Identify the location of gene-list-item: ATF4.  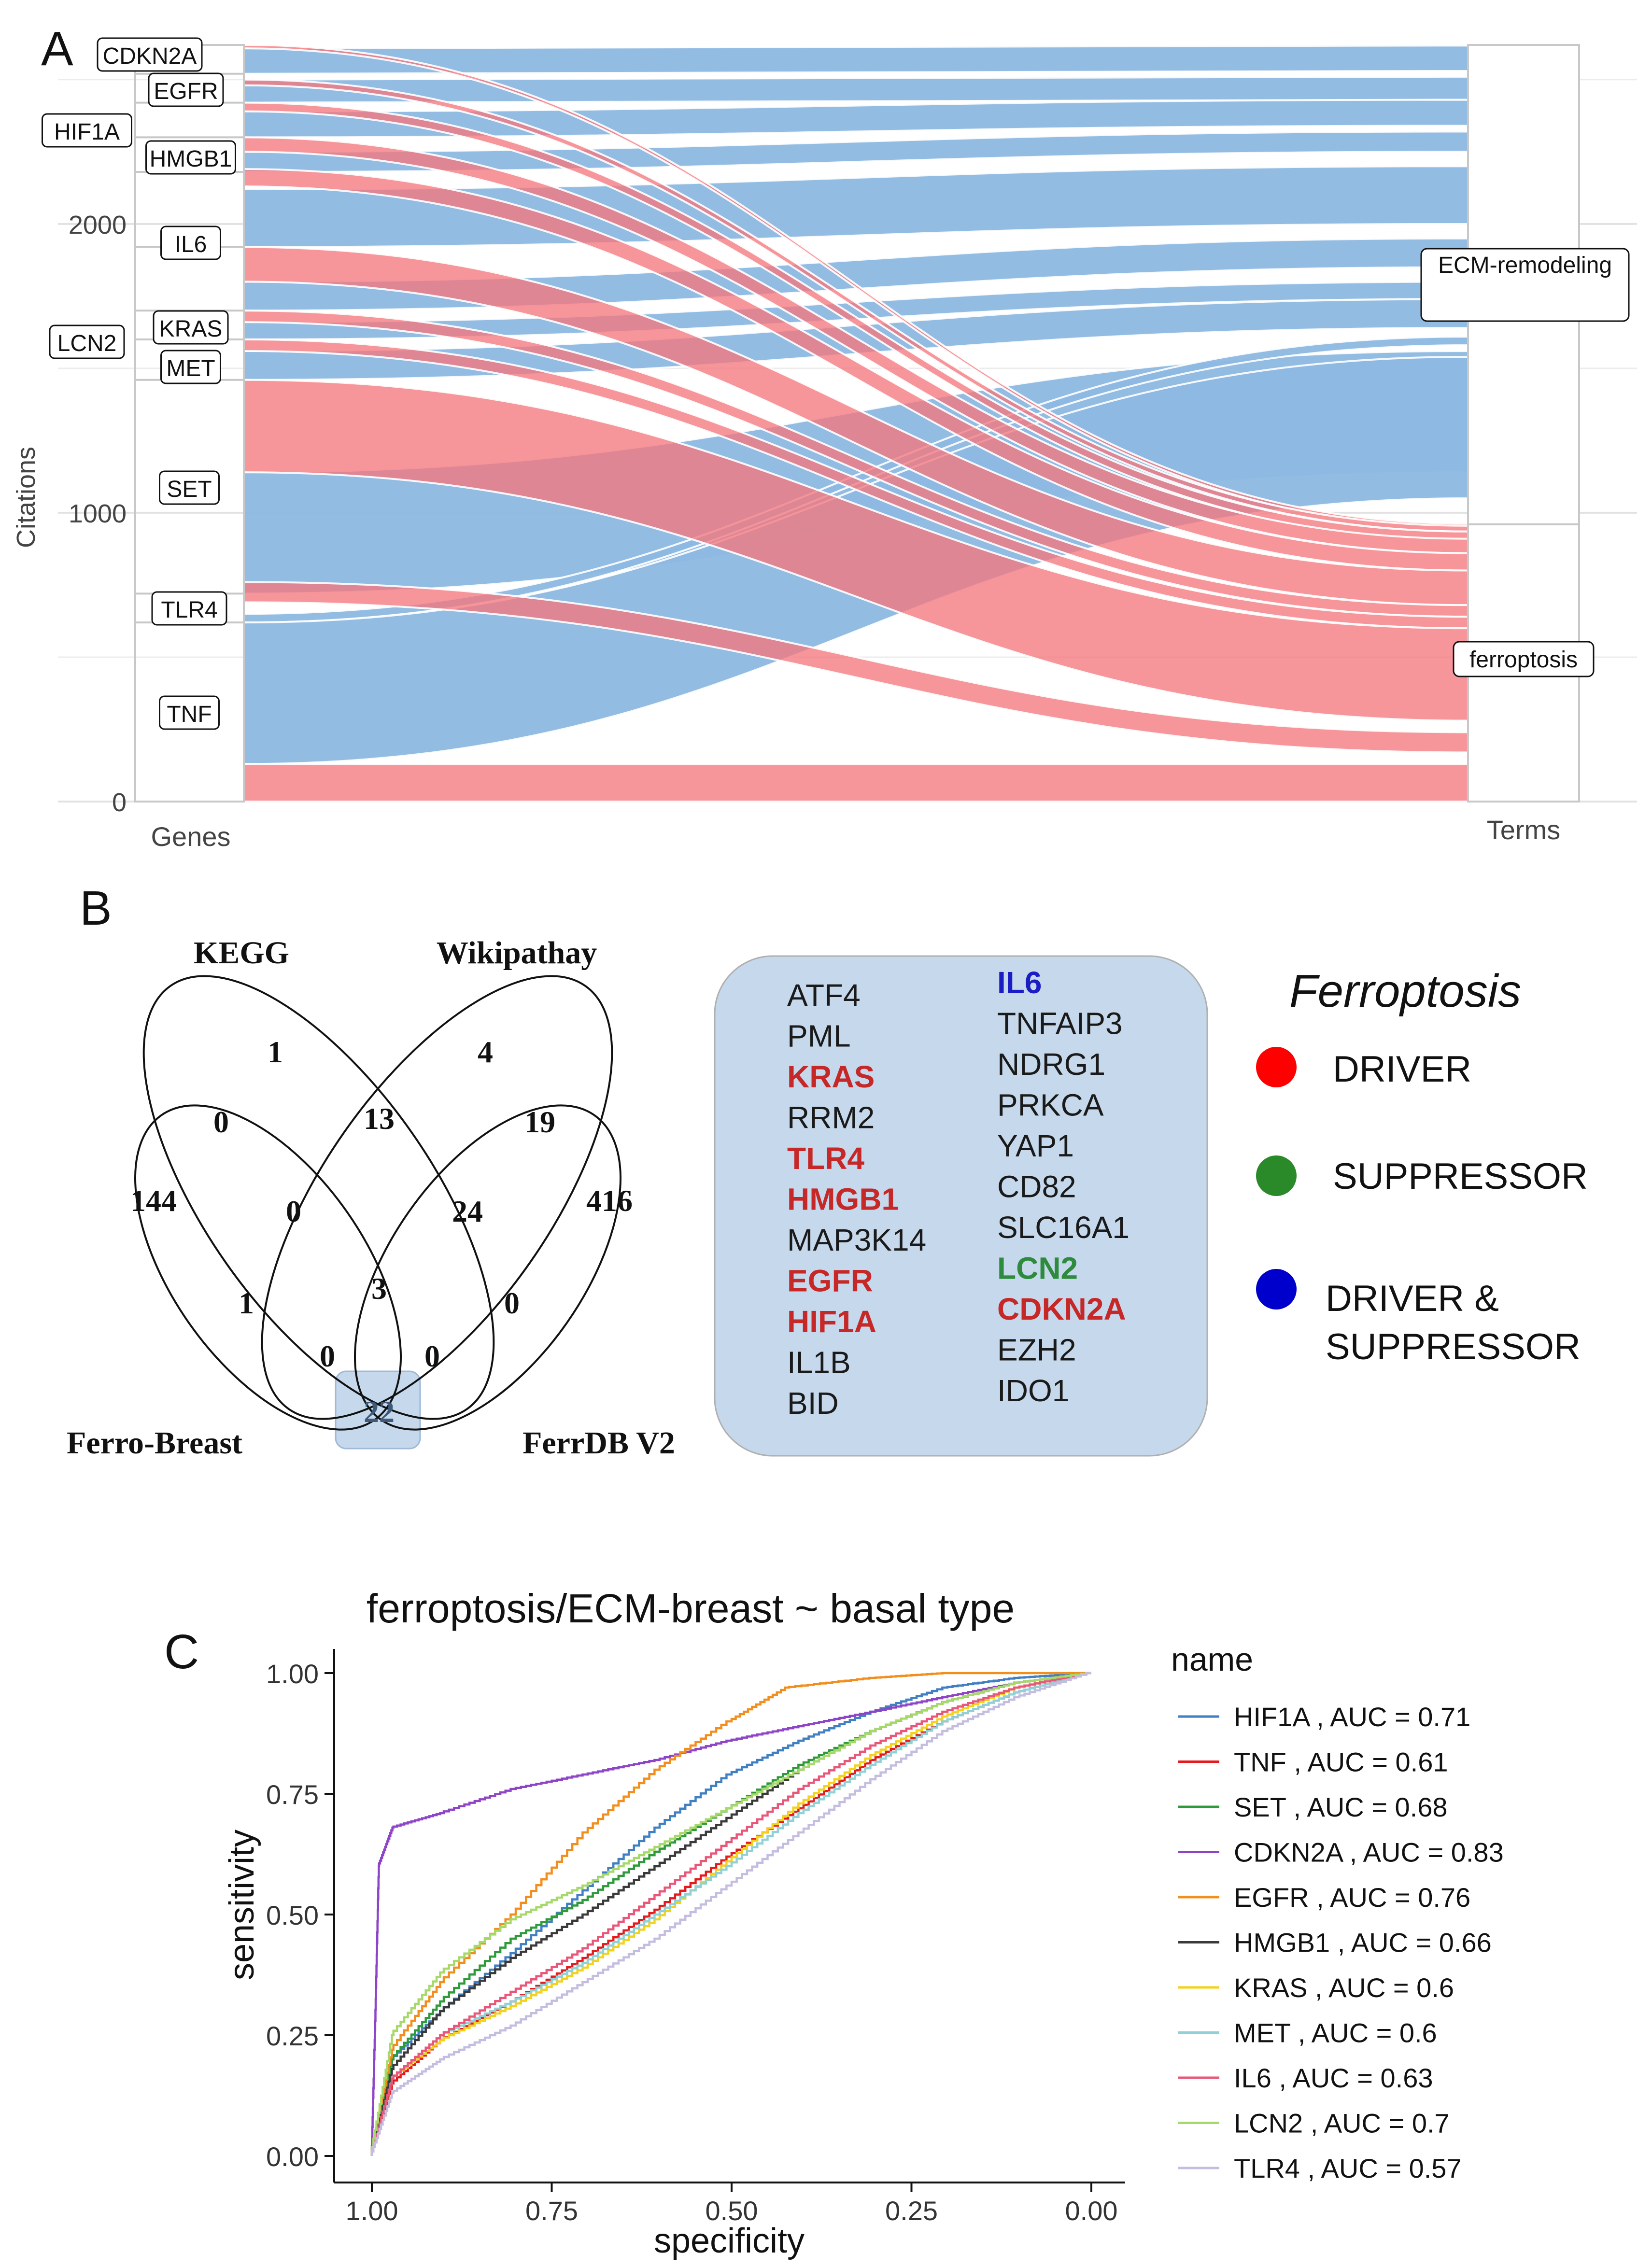
(824, 995).